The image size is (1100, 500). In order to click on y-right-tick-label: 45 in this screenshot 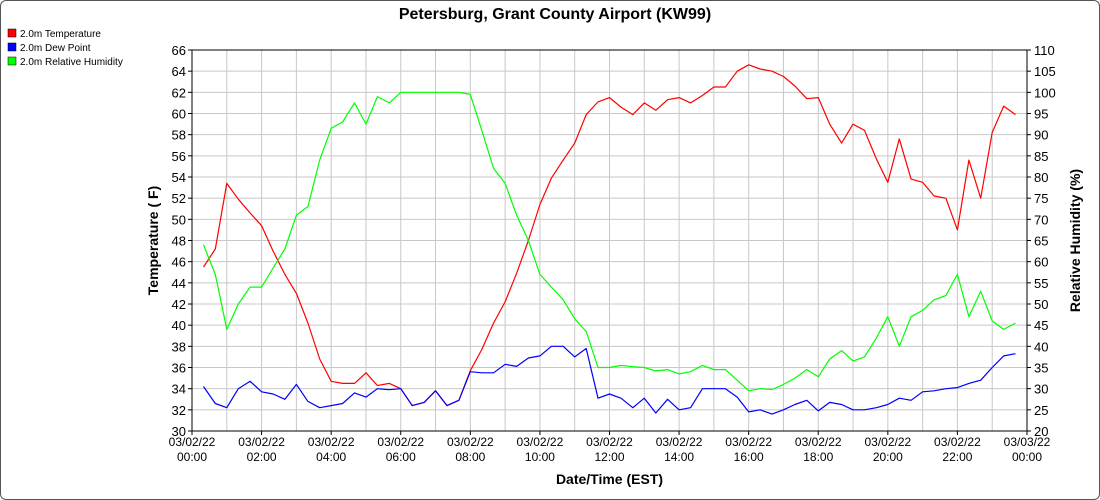, I will do `click(1041, 325)`.